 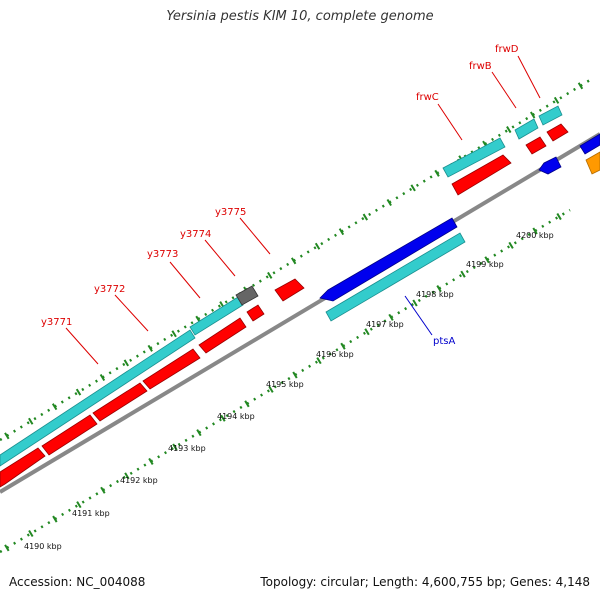 What do you see at coordinates (435, 294) in the screenshot?
I see `tick-label-4198: 4198 kbp` at bounding box center [435, 294].